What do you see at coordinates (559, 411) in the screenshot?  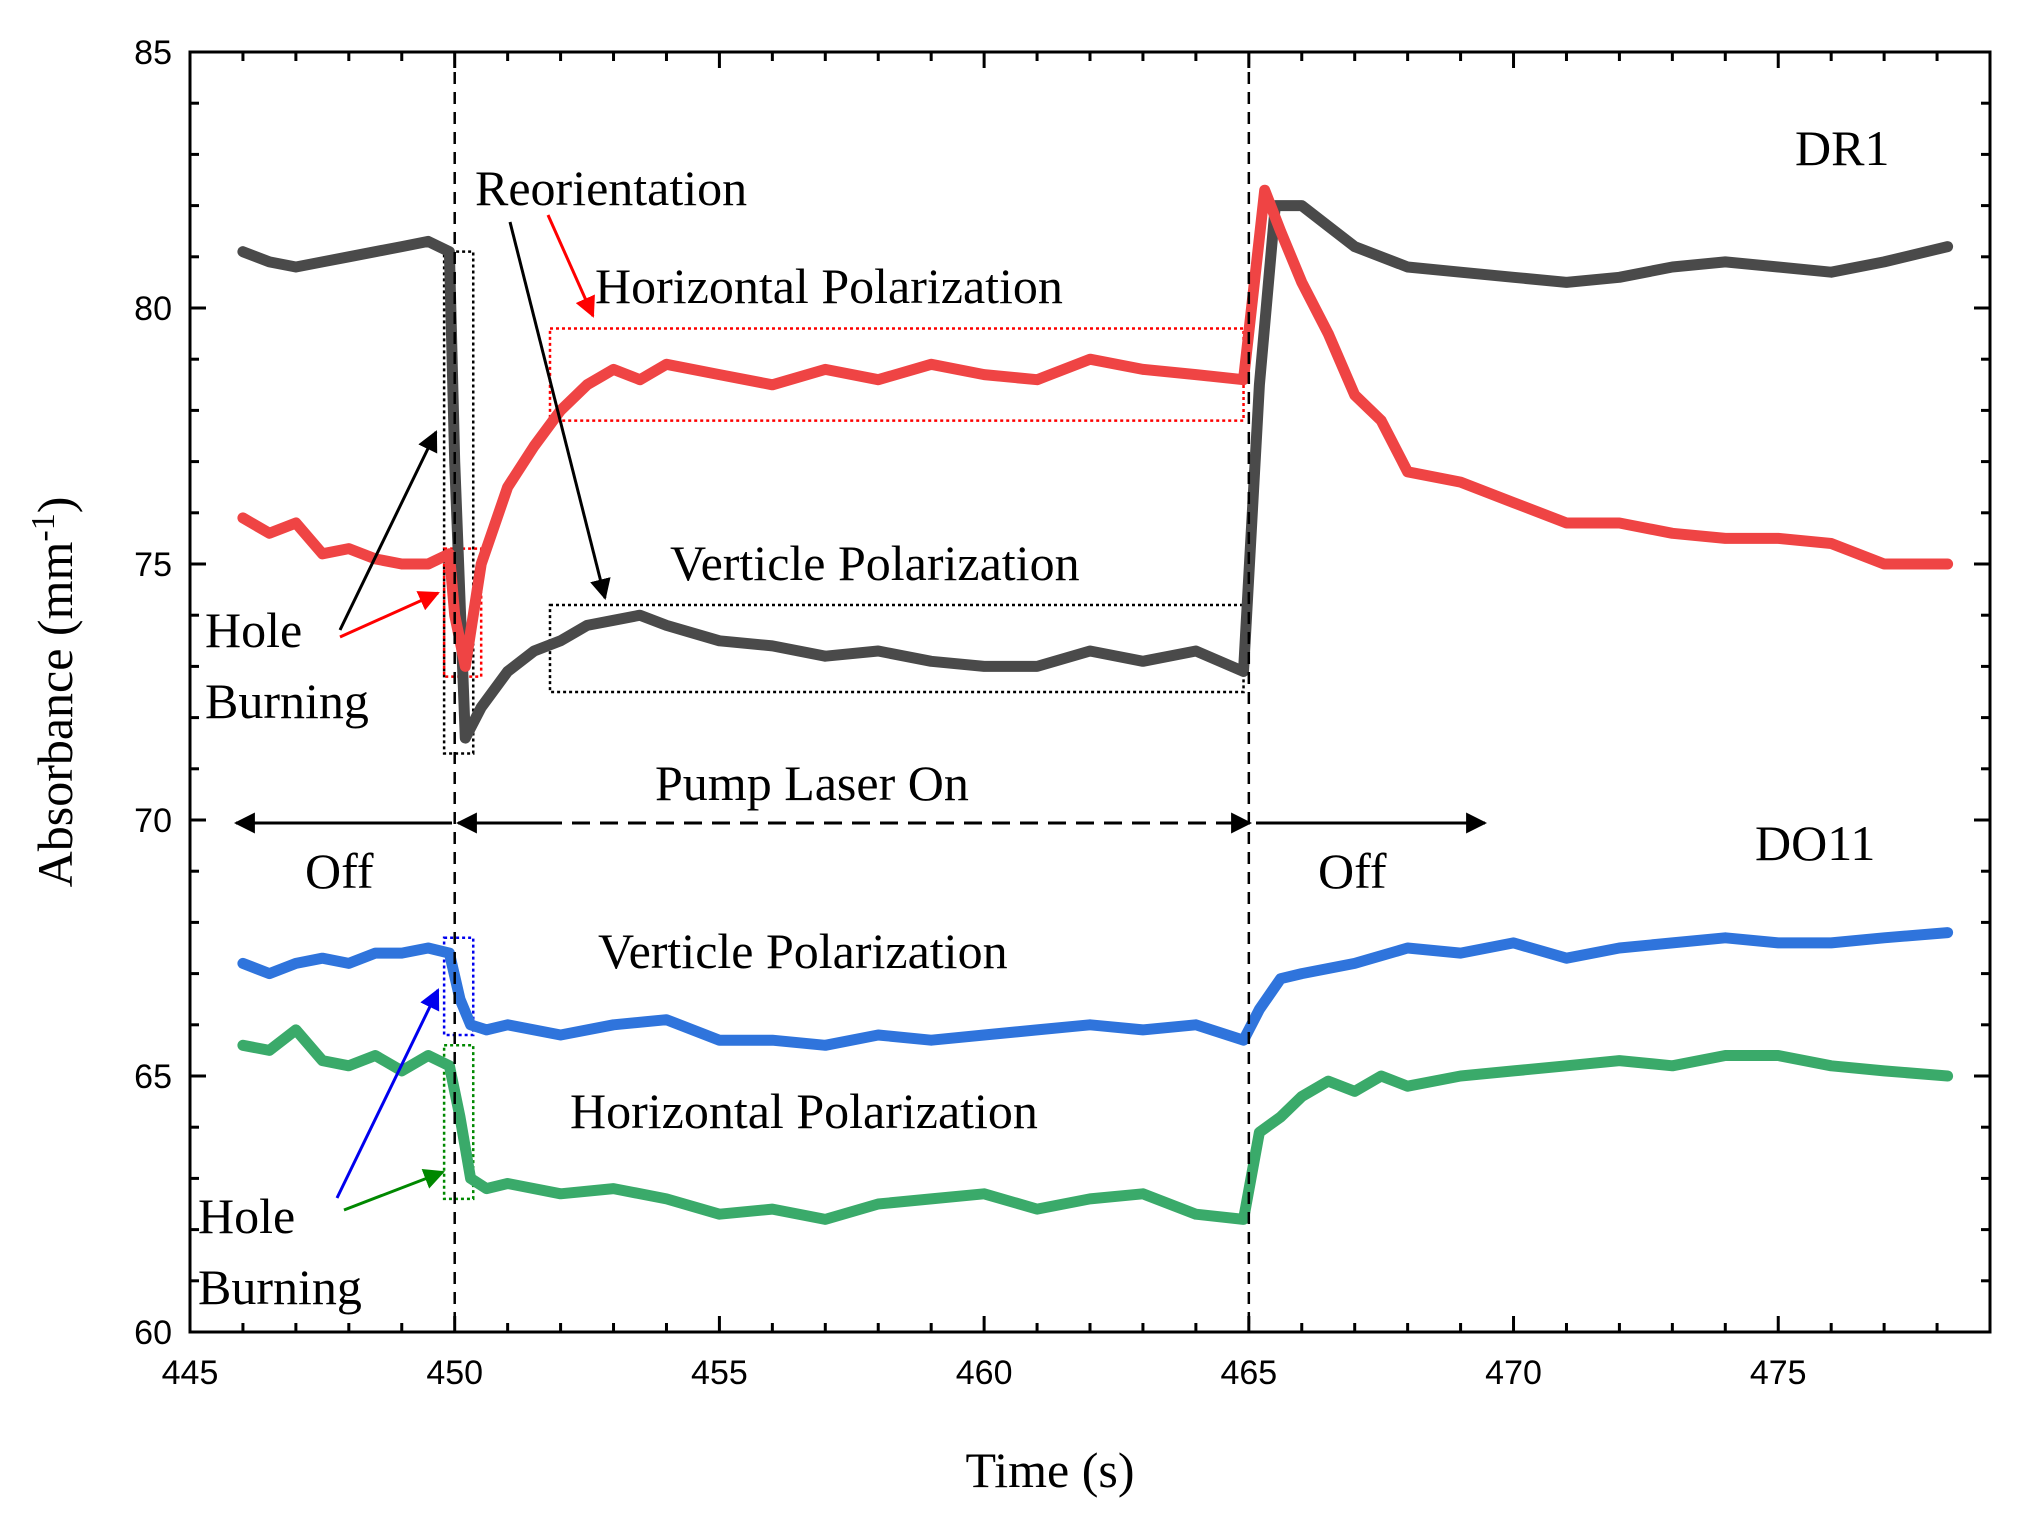 I see `arrow-reorientation-vertical` at bounding box center [559, 411].